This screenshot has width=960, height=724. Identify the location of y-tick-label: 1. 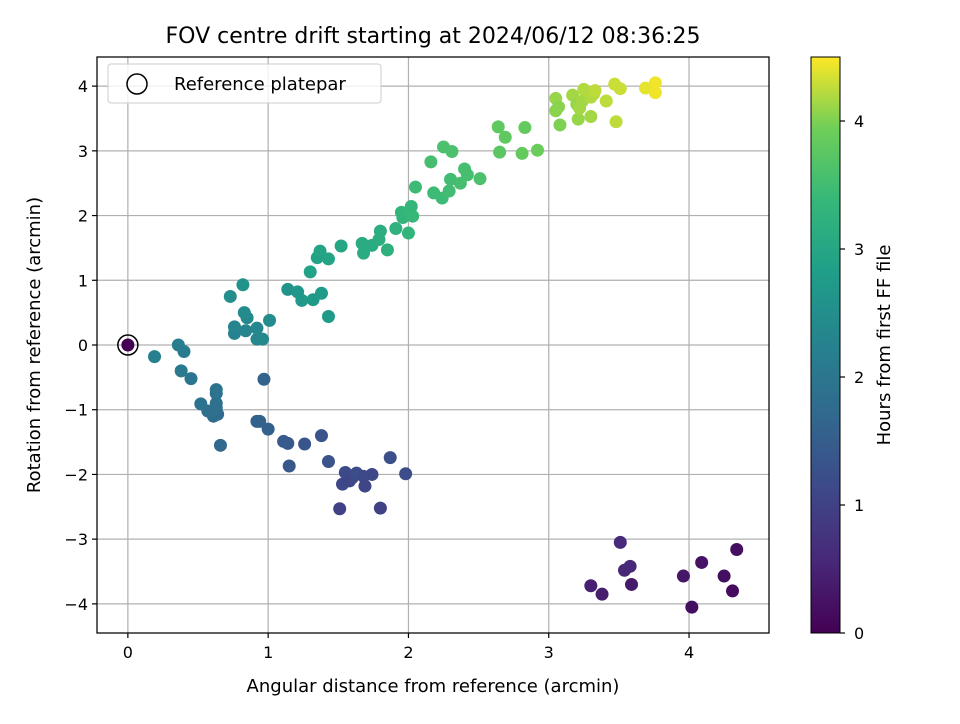
(83, 280).